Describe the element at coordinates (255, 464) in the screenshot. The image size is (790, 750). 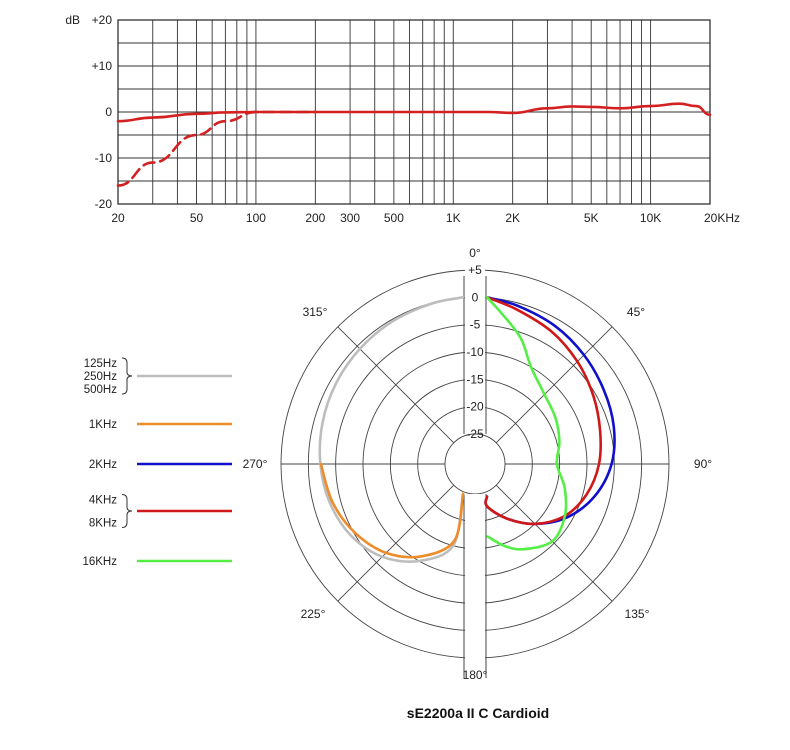
I see `angle-label: 270°` at that location.